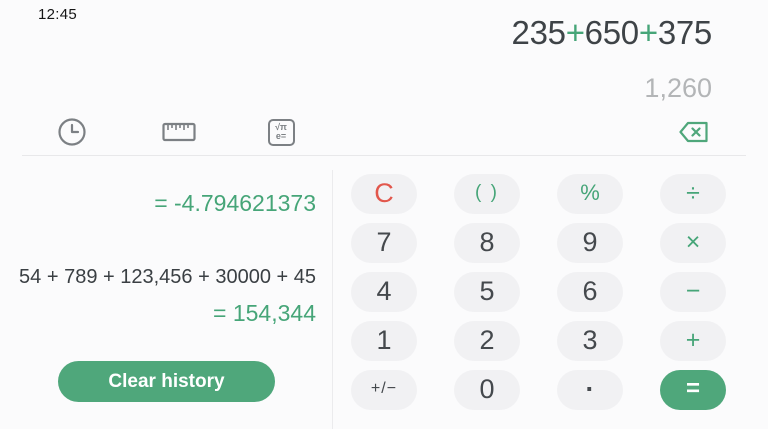  Describe the element at coordinates (538, 32) in the screenshot. I see `expression-number: 235` at that location.